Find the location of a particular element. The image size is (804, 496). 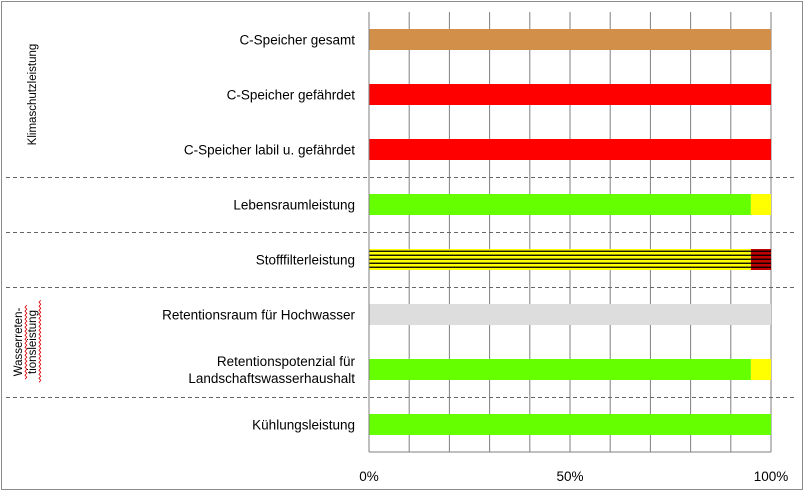

x-tick-label-2: 100% is located at coordinates (771, 476).